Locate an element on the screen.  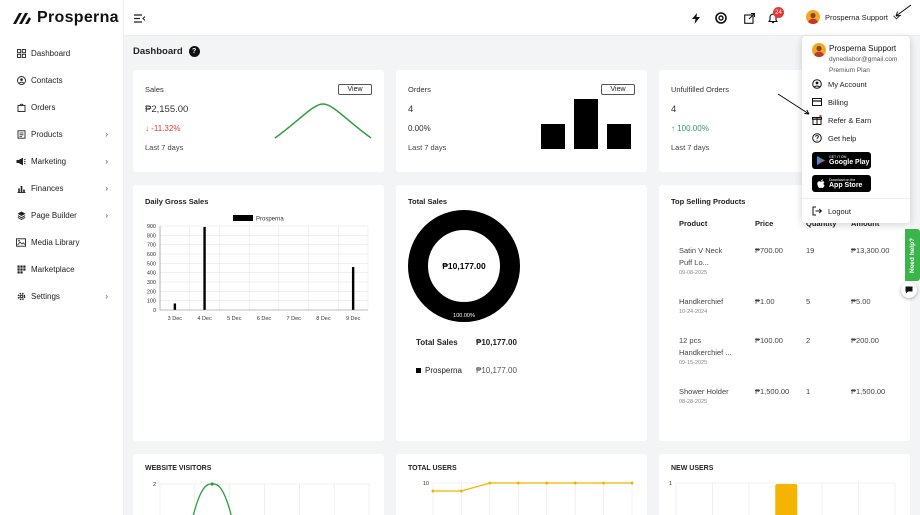
logout-item: Logout is located at coordinates (831, 211).